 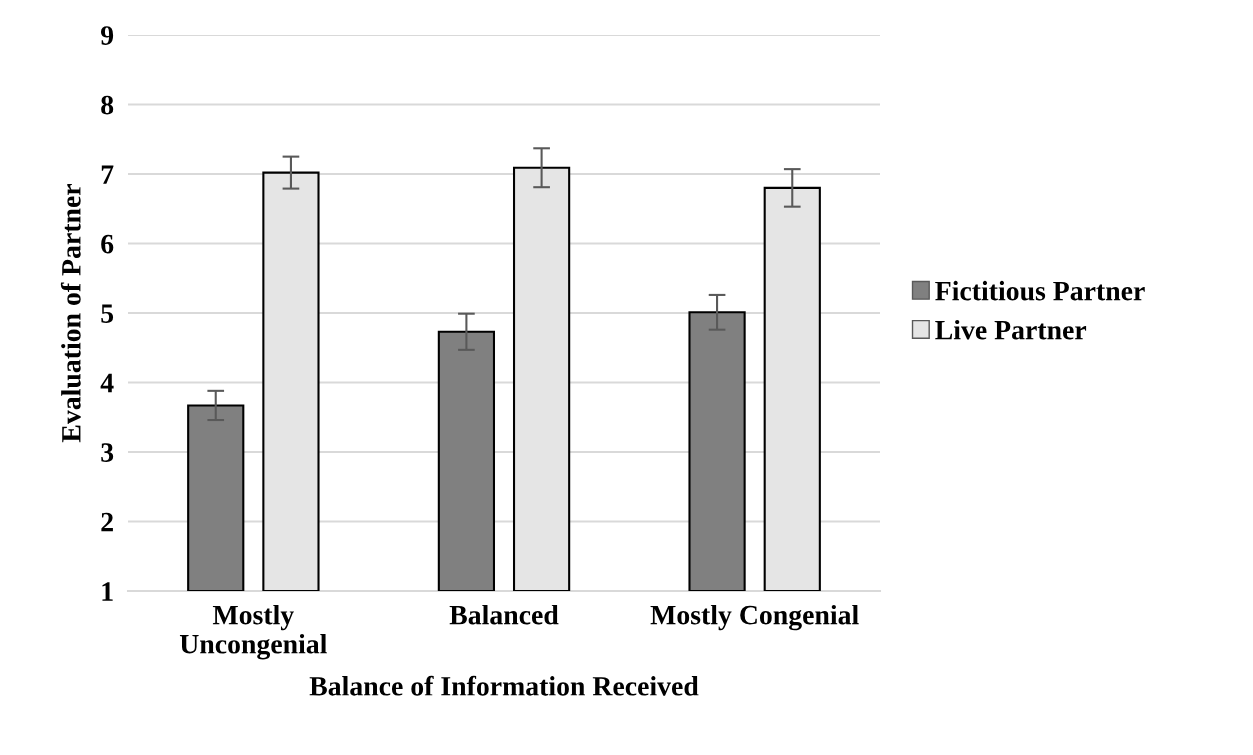 I want to click on y-axis-title: Evaluation of Partner, so click(x=70, y=313).